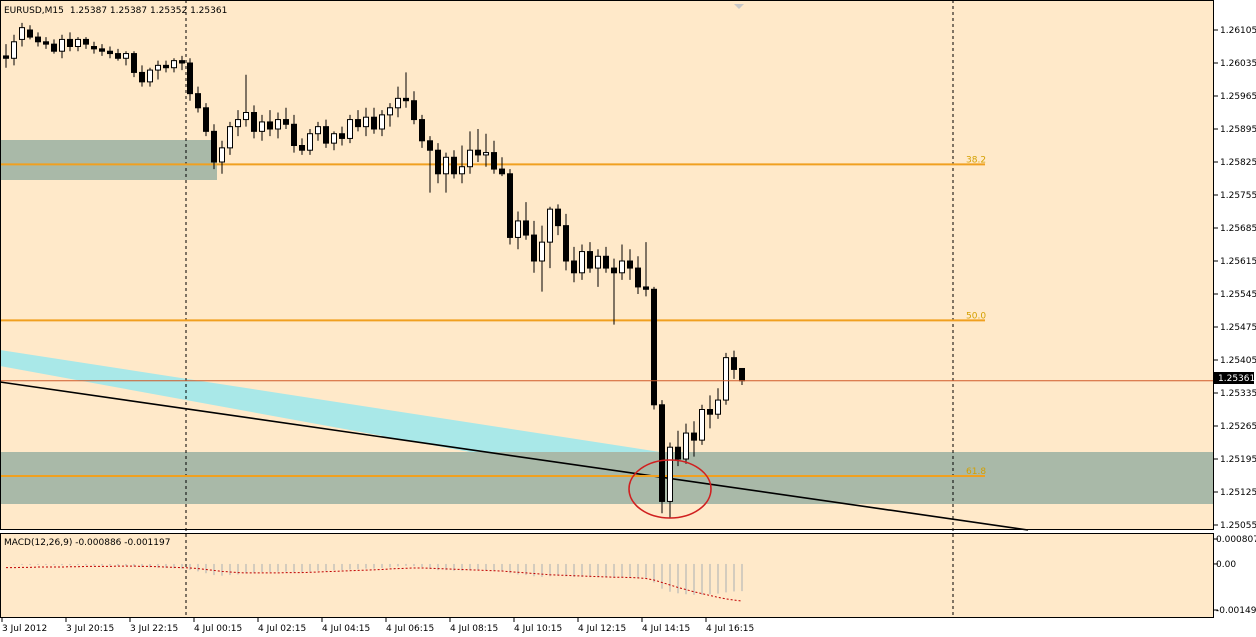 This screenshot has height=637, width=1256. I want to click on macd-indicator, so click(374, 582).